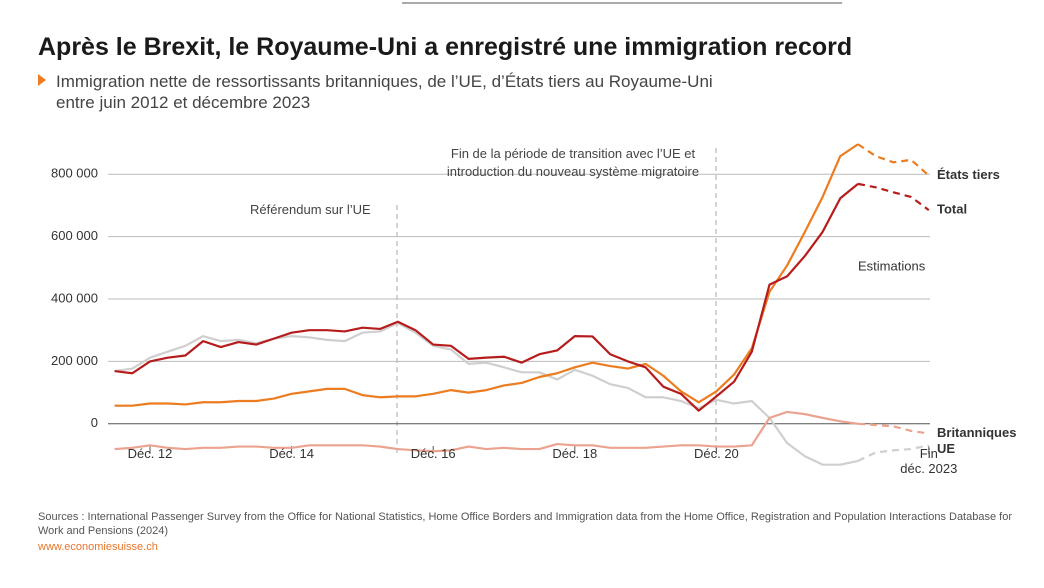 The image size is (1044, 588). What do you see at coordinates (94, 422) in the screenshot?
I see `y-tick-label: 0` at bounding box center [94, 422].